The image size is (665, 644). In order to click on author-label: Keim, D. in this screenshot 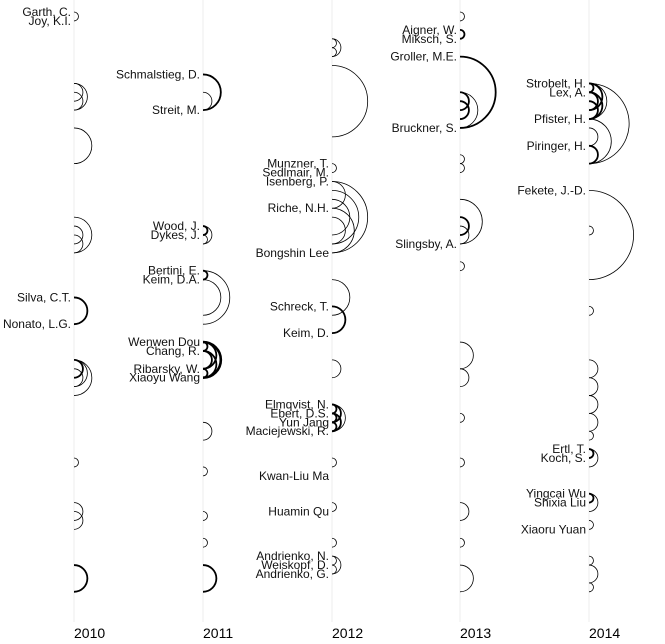, I will do `click(306, 333)`.